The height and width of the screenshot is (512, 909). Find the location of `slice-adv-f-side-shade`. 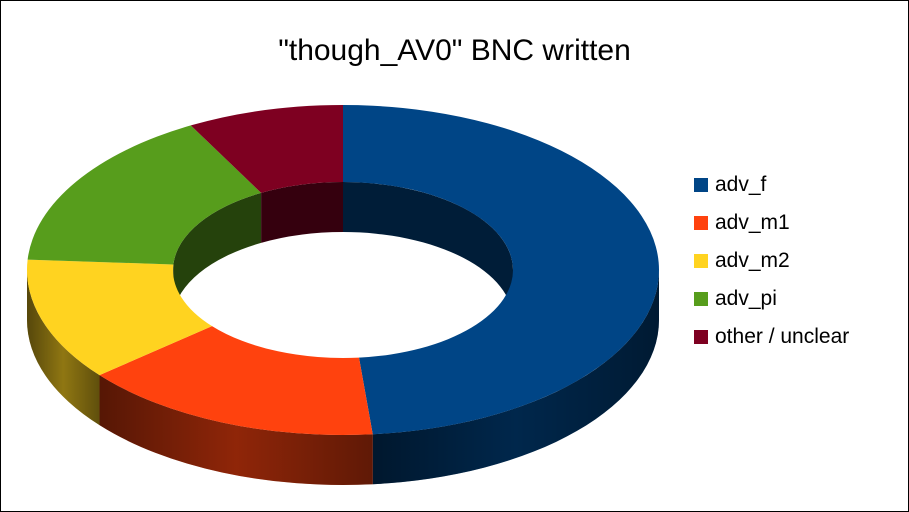

slice-adv-f-side-shade is located at coordinates (515, 377).